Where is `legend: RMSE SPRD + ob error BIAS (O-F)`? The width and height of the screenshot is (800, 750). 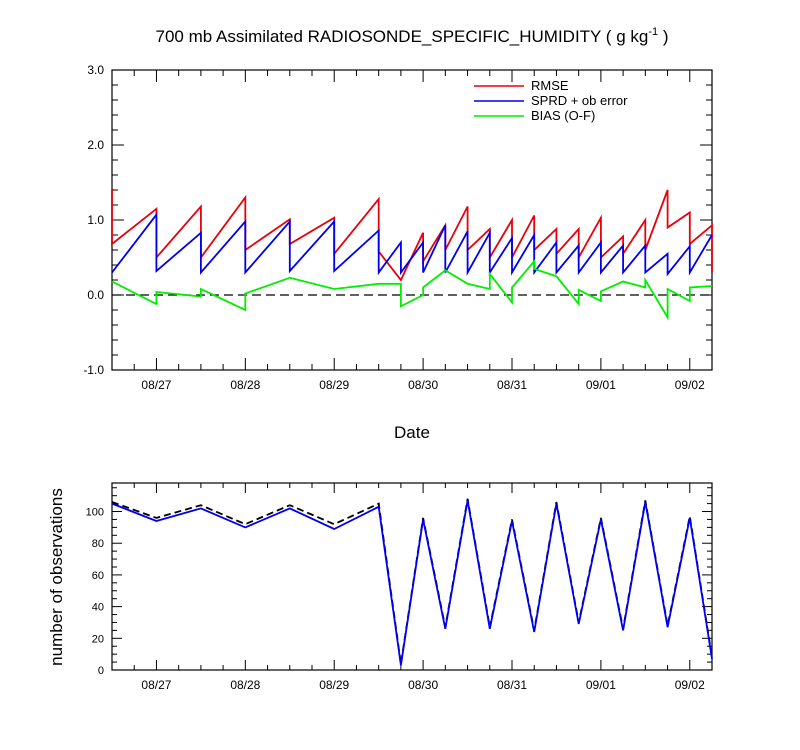
legend: RMSE SPRD + ob error BIAS (O-F) is located at coordinates (551, 100).